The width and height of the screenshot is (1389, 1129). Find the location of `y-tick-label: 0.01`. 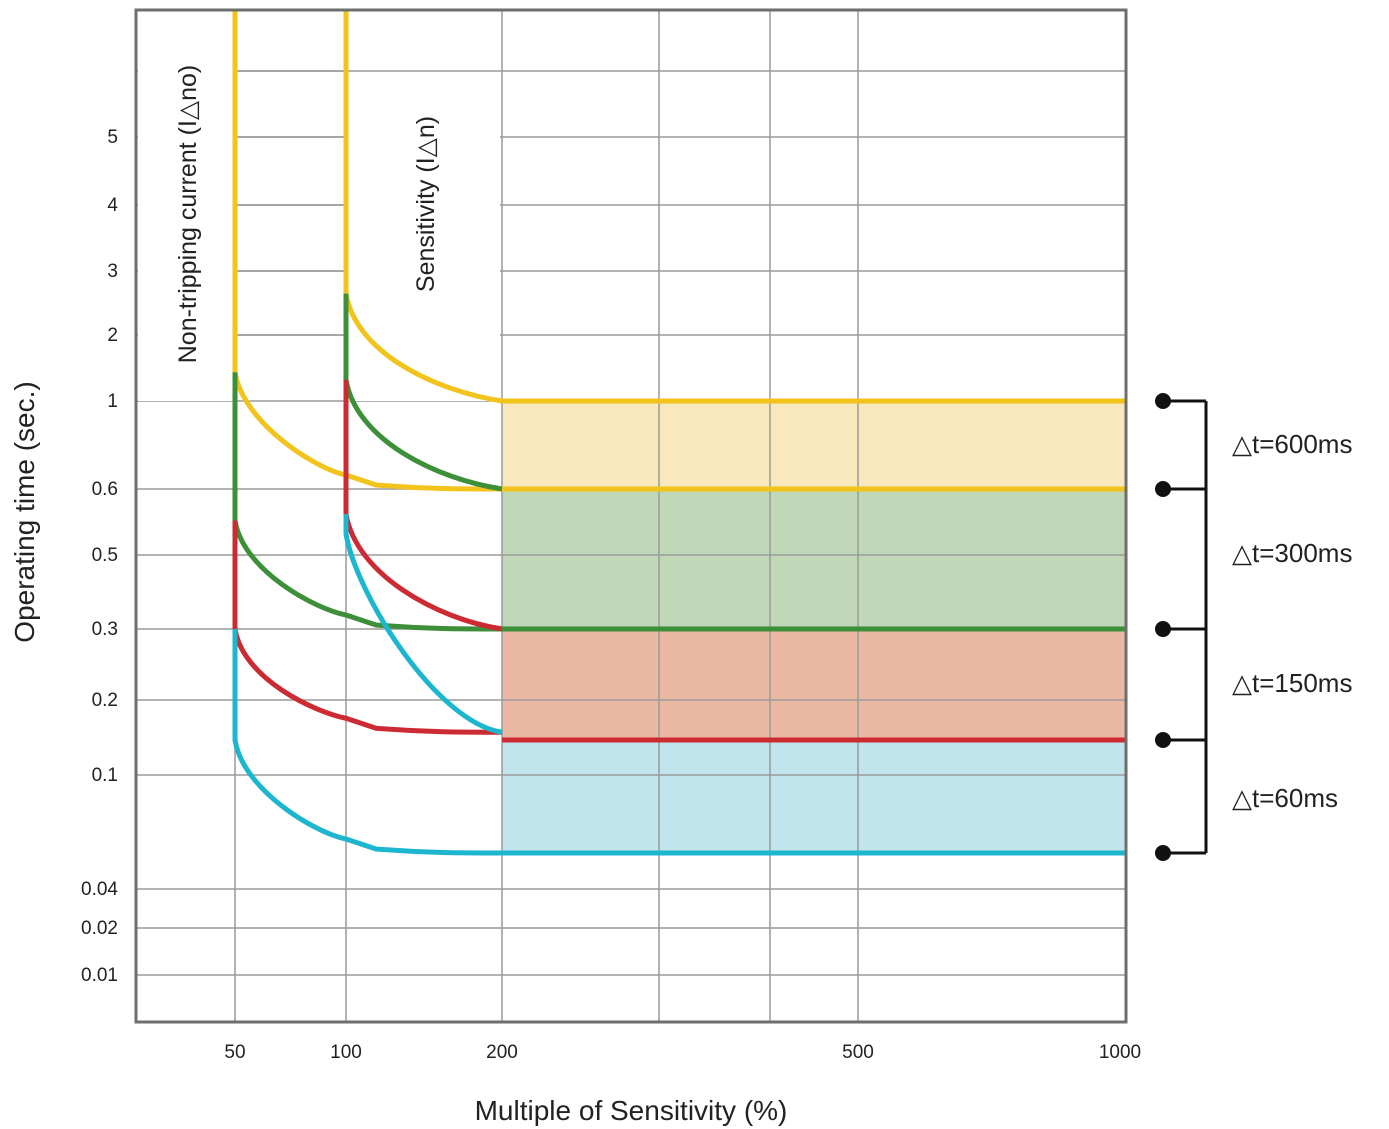

y-tick-label: 0.01 is located at coordinates (99, 975).